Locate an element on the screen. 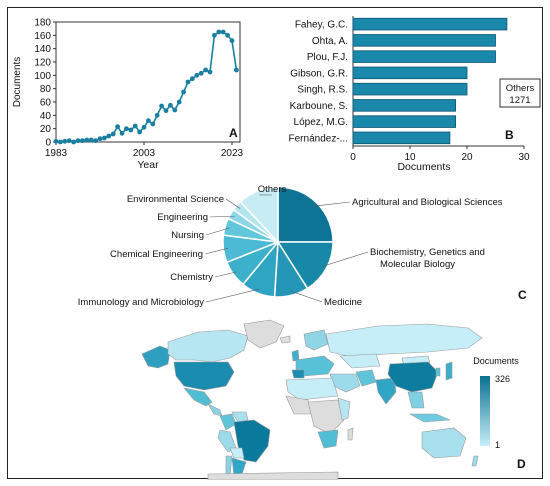  slice-label: Nursing is located at coordinates (187, 235).